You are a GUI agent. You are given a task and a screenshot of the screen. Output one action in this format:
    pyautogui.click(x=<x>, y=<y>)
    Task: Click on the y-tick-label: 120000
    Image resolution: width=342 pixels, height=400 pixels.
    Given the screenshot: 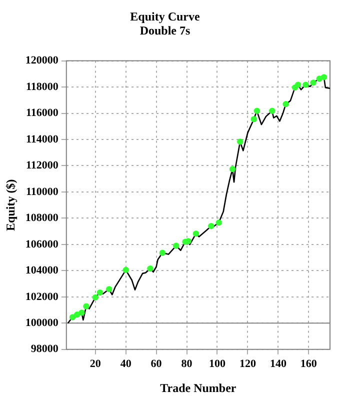 What is the action you would take?
    pyautogui.click(x=42, y=60)
    